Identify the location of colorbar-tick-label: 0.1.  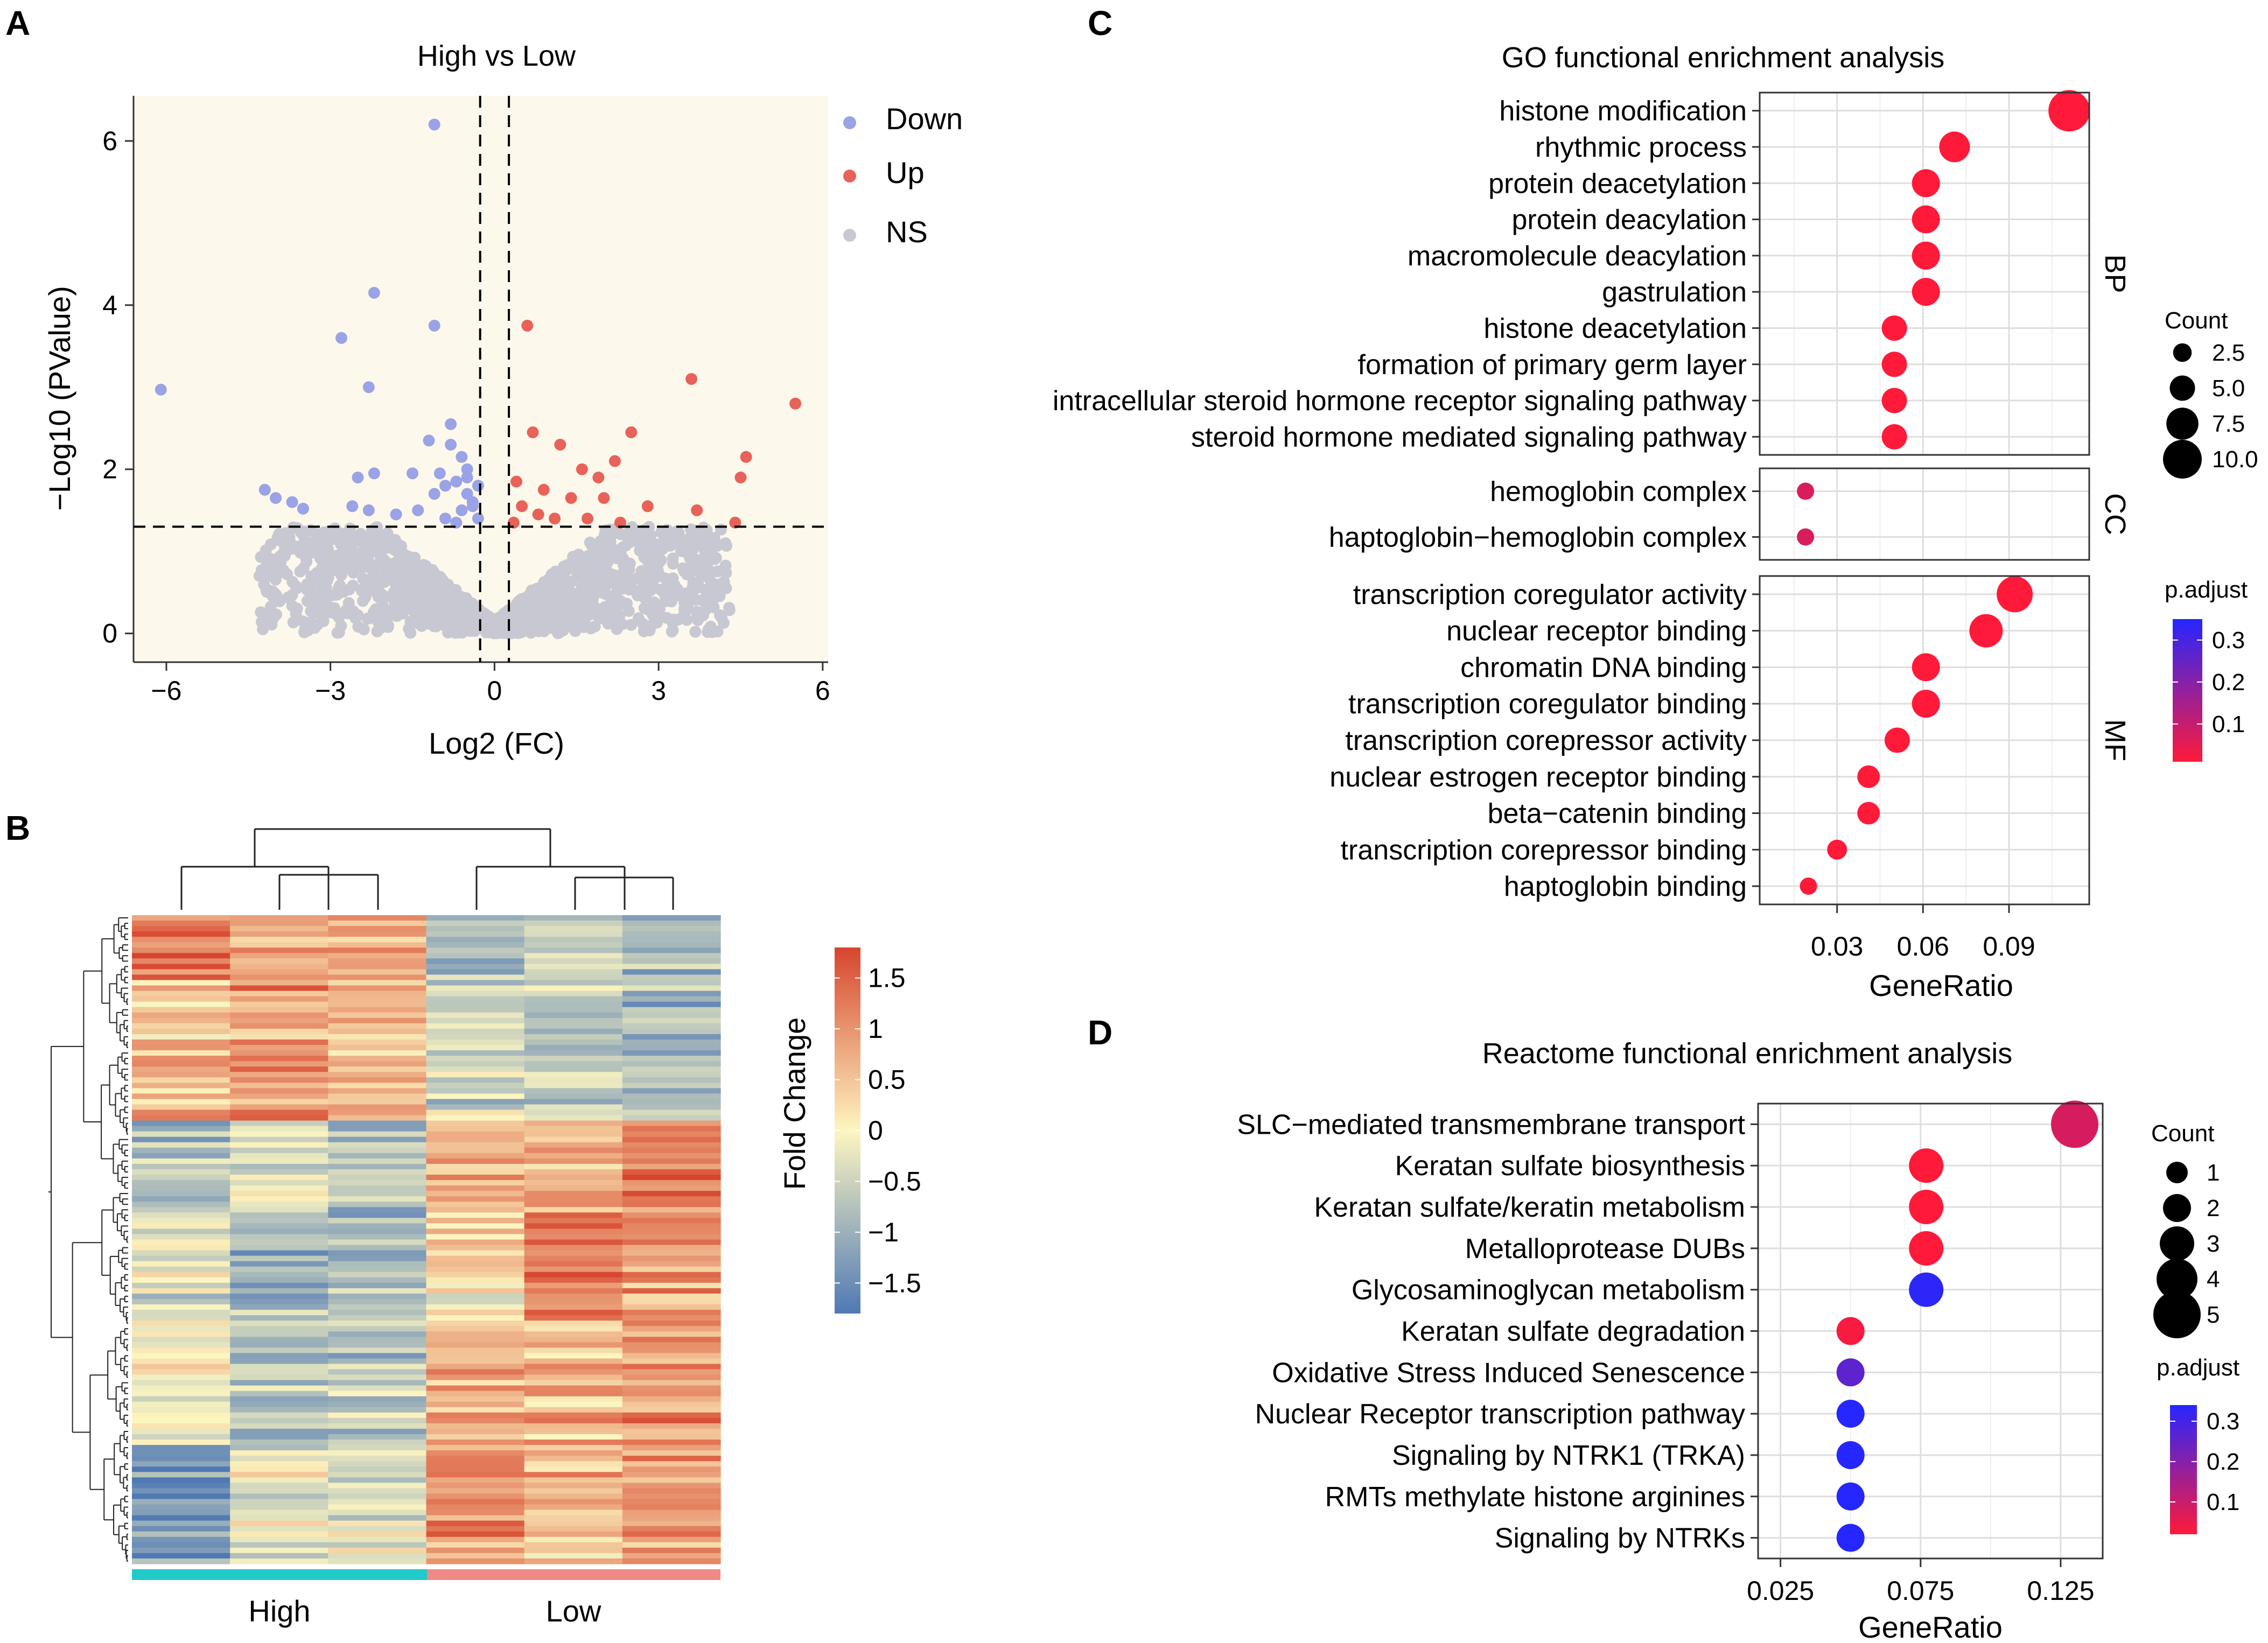
(2223, 1502).